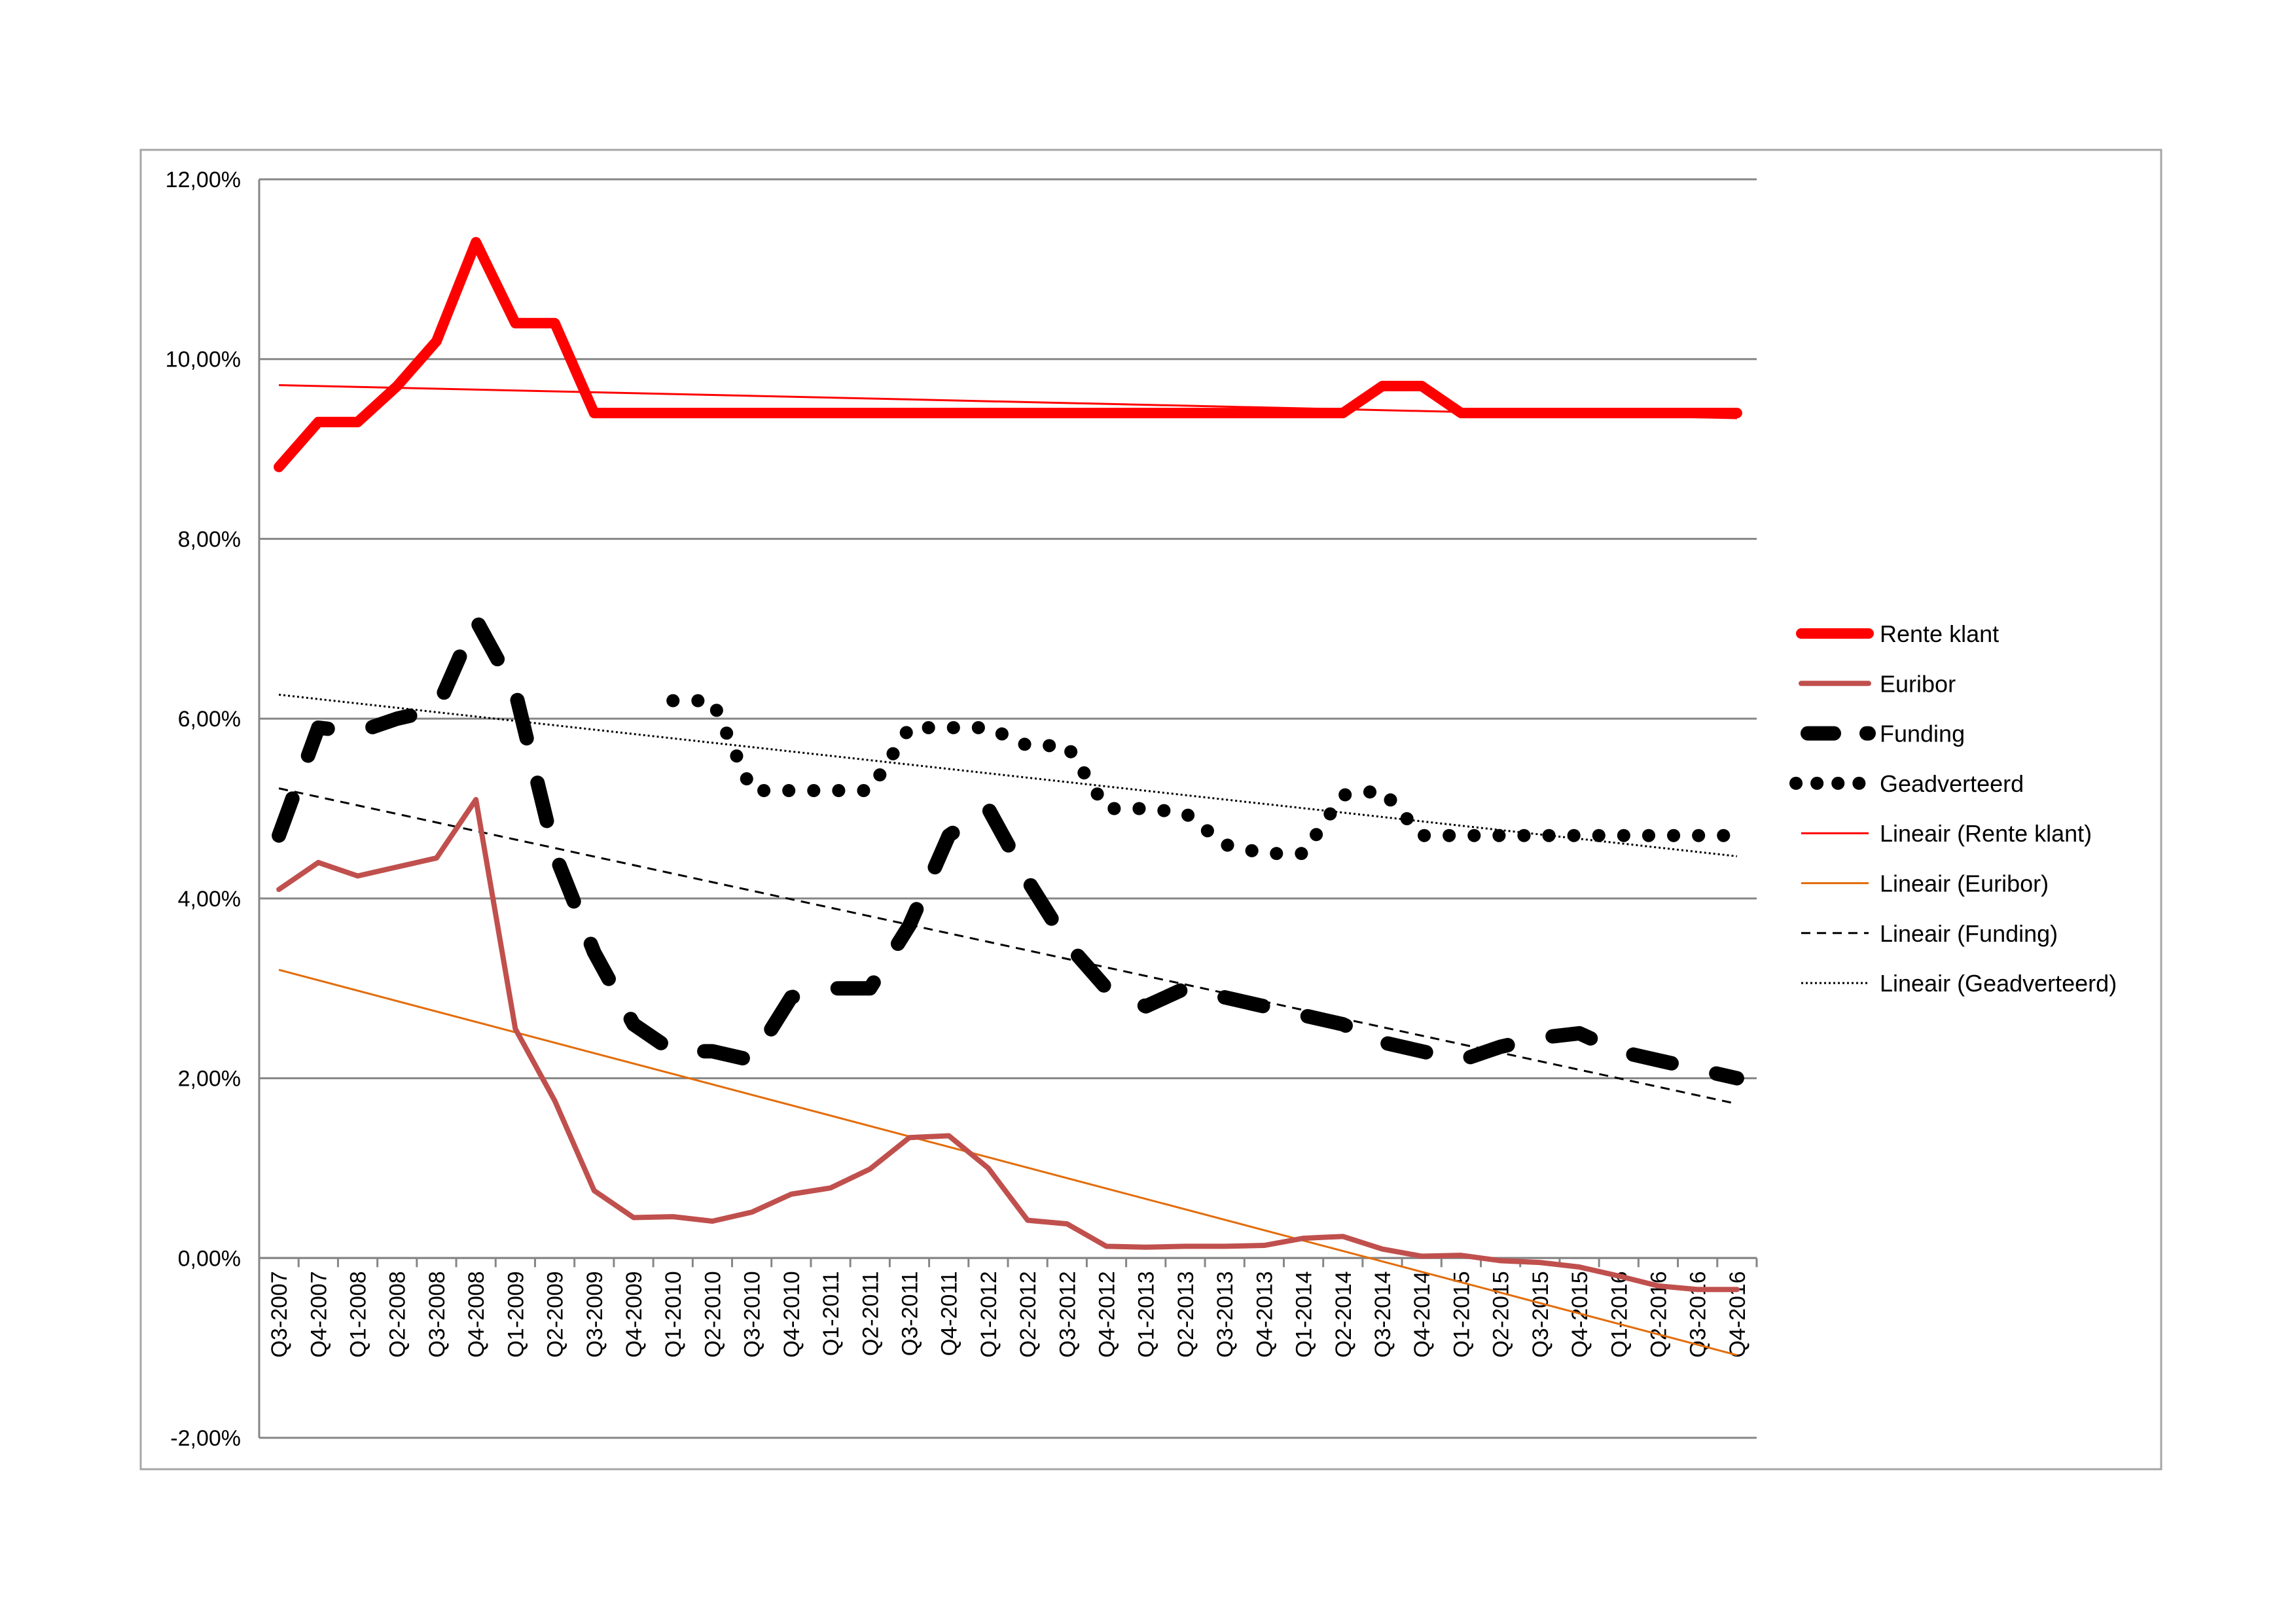 This screenshot has width=2296, height=1623. I want to click on x-tick-label: Q3-2008, so click(438, 1314).